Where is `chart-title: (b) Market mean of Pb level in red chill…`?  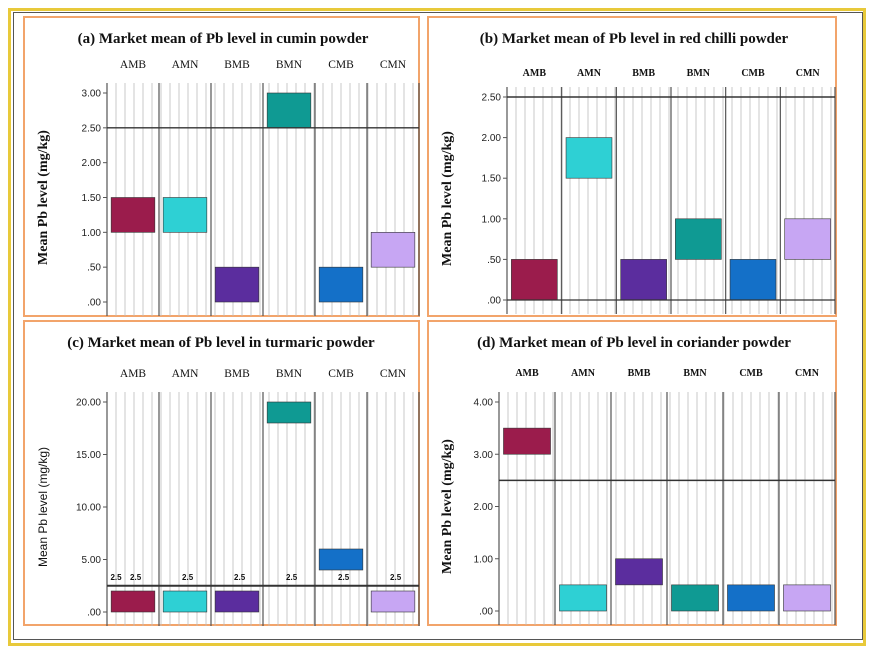
chart-title: (b) Market mean of Pb level in red chill… is located at coordinates (634, 39).